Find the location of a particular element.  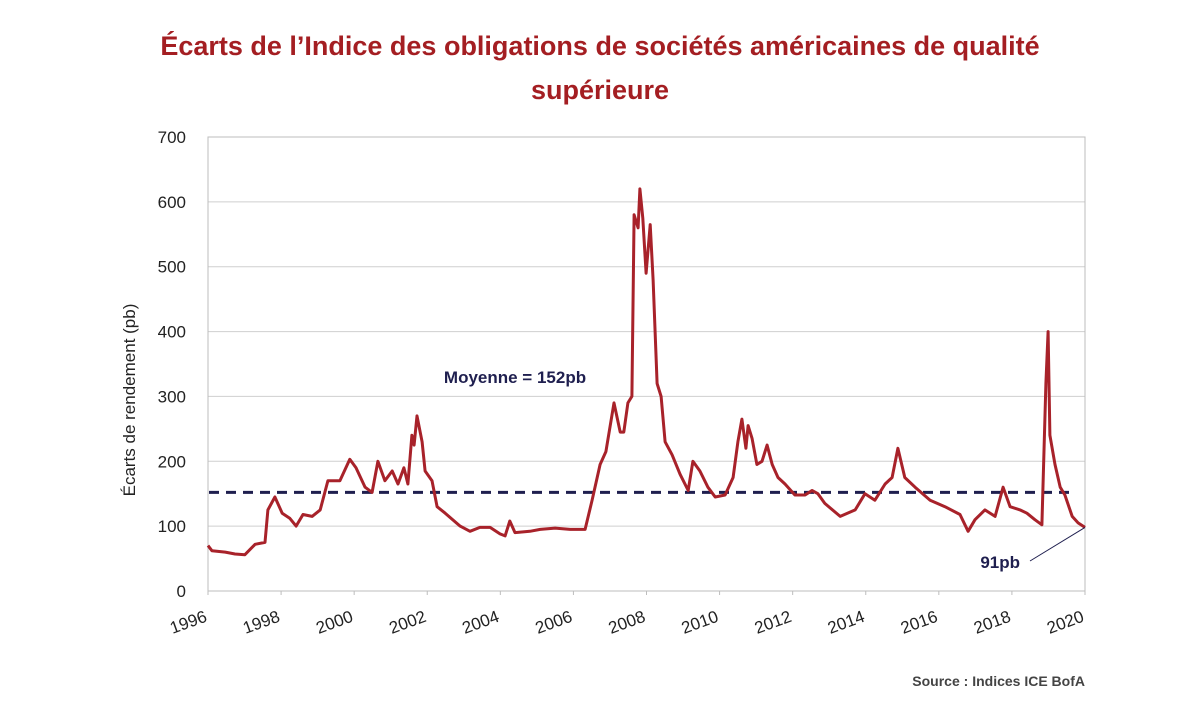

x-tick-label: 2008 is located at coordinates (627, 622).